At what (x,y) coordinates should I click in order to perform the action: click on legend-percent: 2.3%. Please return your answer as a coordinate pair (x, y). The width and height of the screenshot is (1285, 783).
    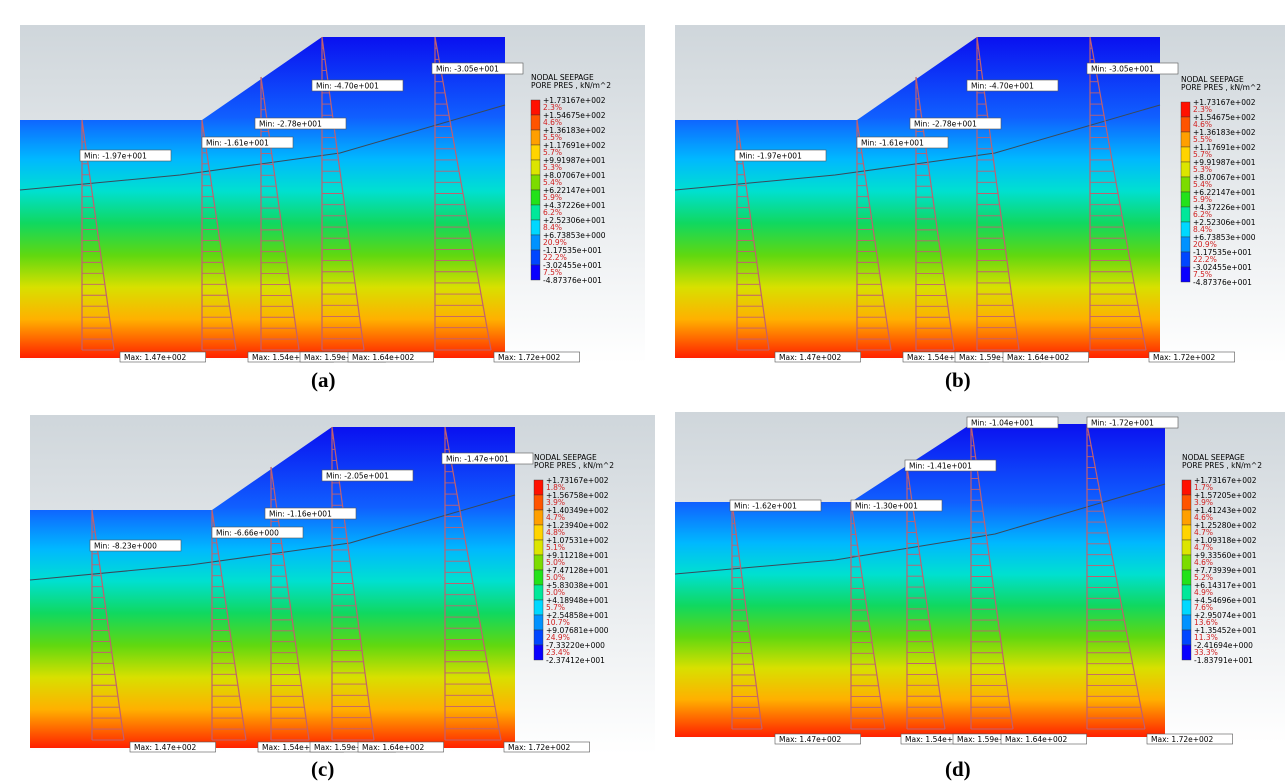
    Looking at the image, I should click on (1202, 109).